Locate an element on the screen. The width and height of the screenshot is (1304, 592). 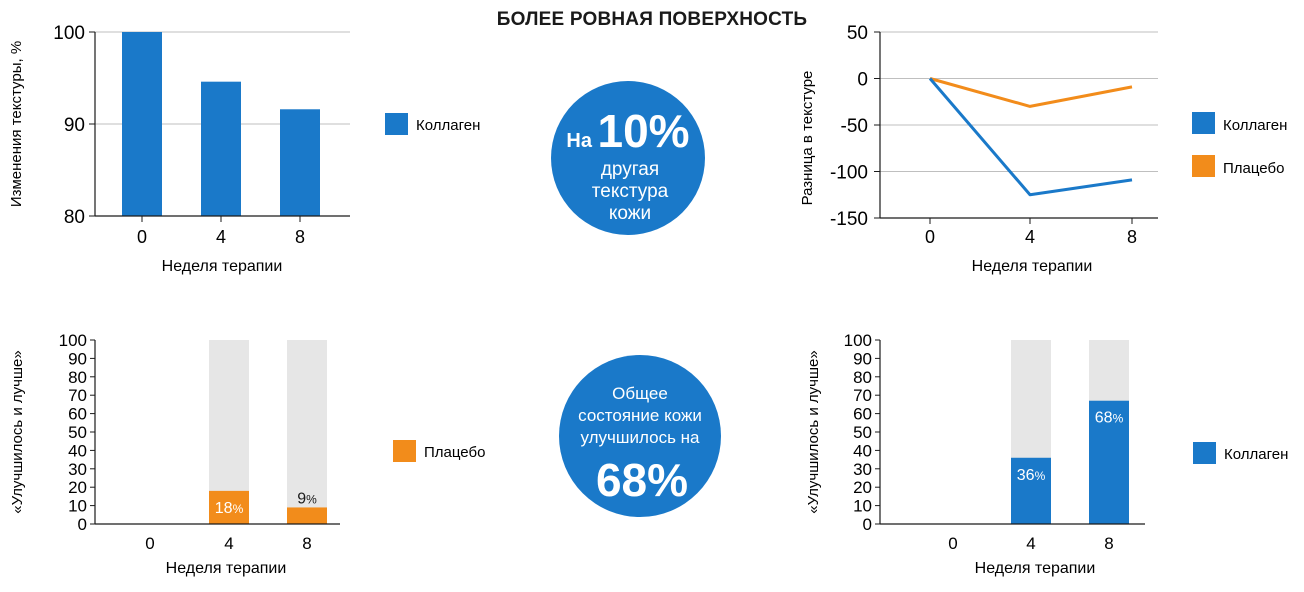
series-line-placebo is located at coordinates (1031, 92).